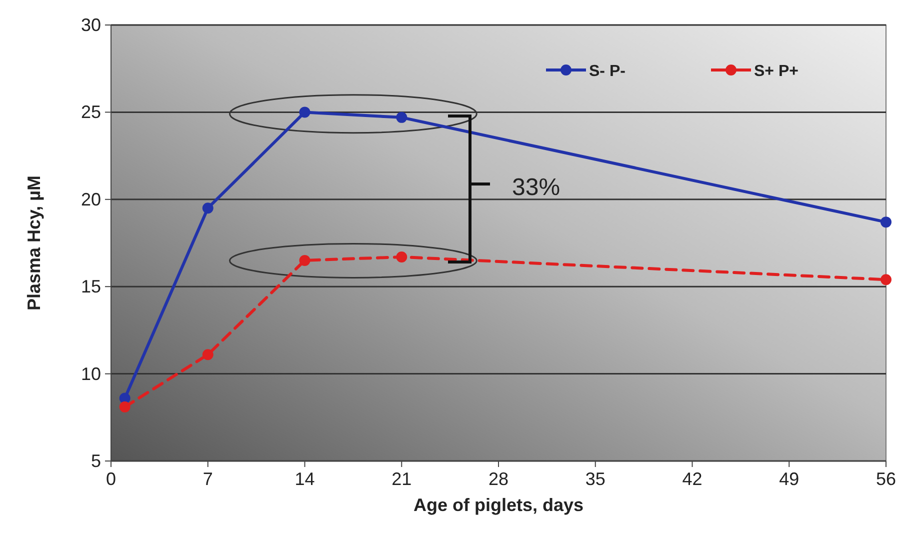  Describe the element at coordinates (95, 461) in the screenshot. I see `y-tick-label: 5` at that location.